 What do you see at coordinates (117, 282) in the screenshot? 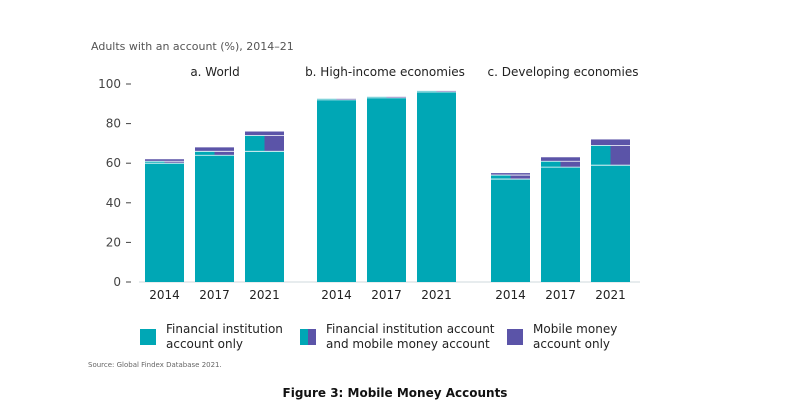
I see `y-tick-label: 0` at bounding box center [117, 282].